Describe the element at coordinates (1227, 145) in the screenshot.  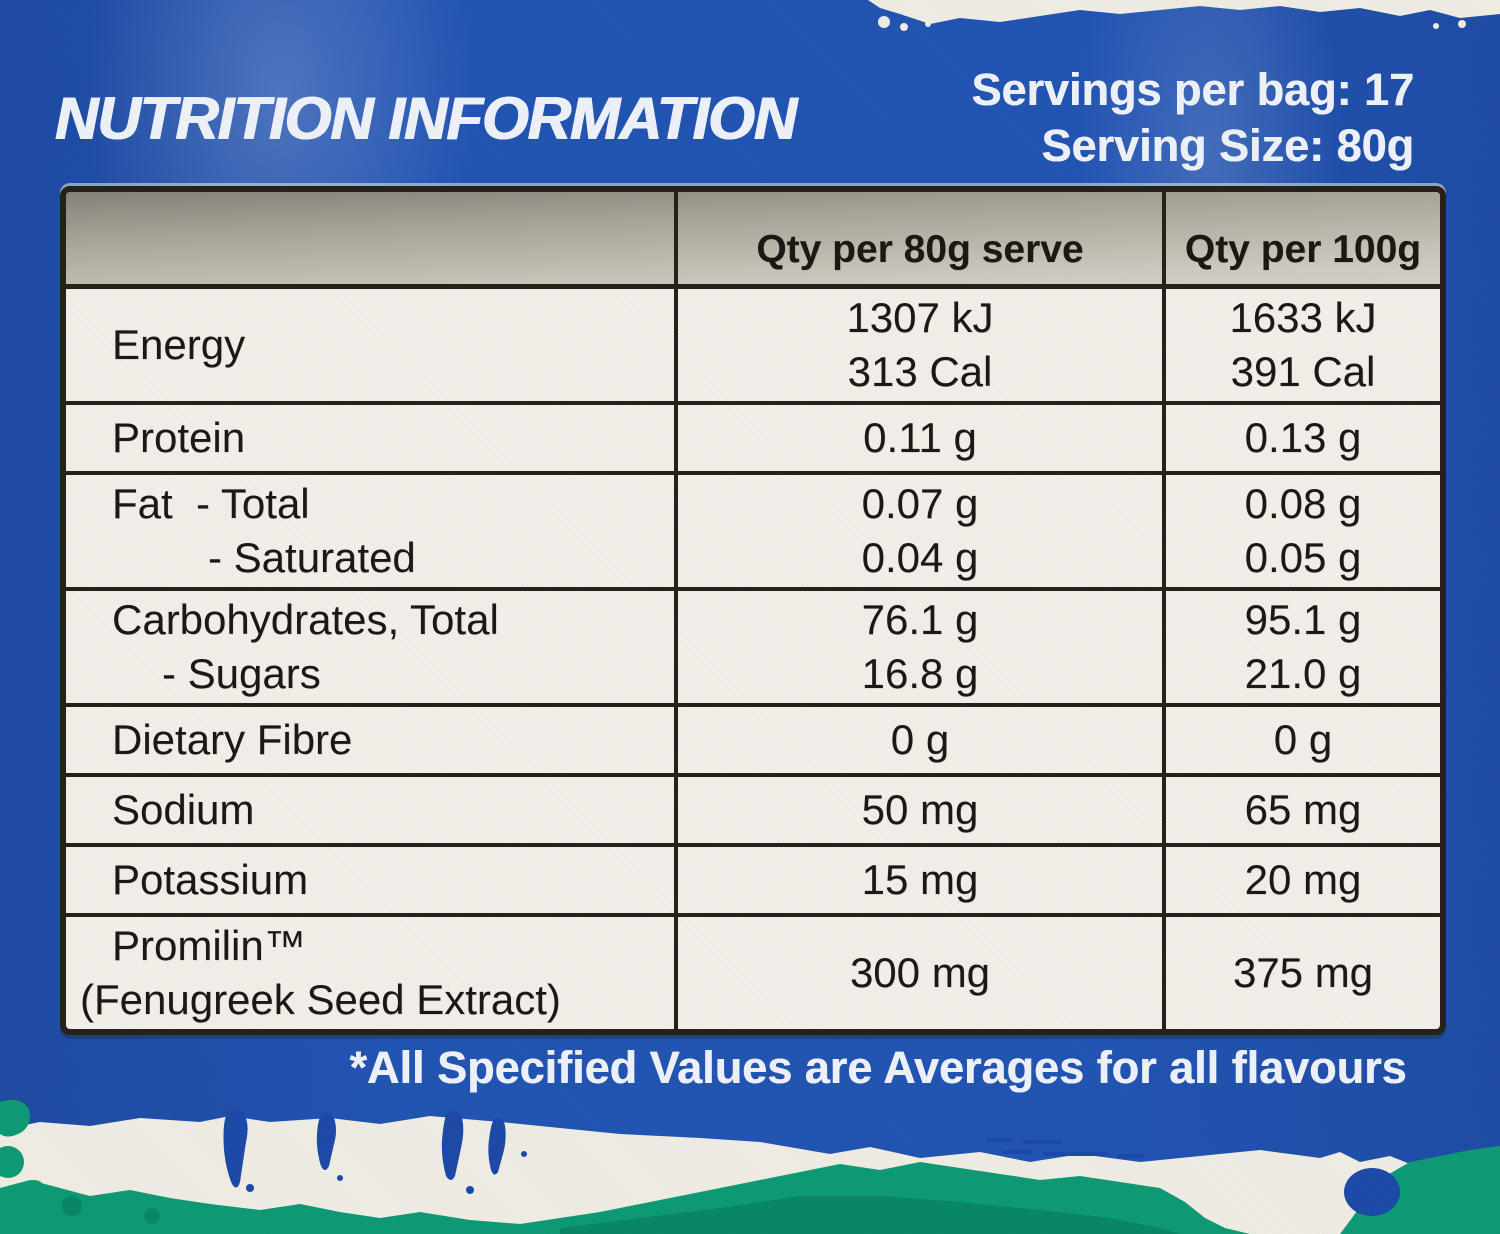
I see `serving-size: Serving Size: 80g` at that location.